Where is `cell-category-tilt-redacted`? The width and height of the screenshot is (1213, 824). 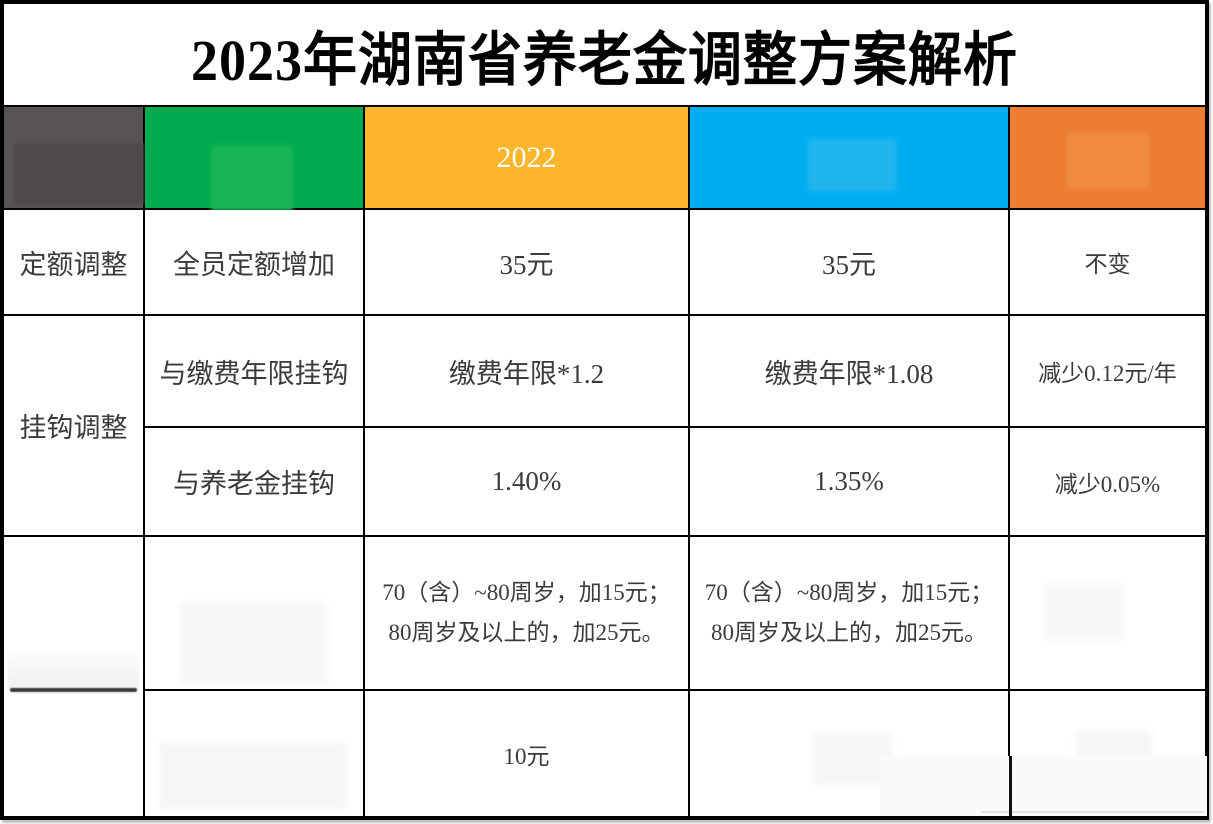
cell-category-tilt-redacted is located at coordinates (74, 676).